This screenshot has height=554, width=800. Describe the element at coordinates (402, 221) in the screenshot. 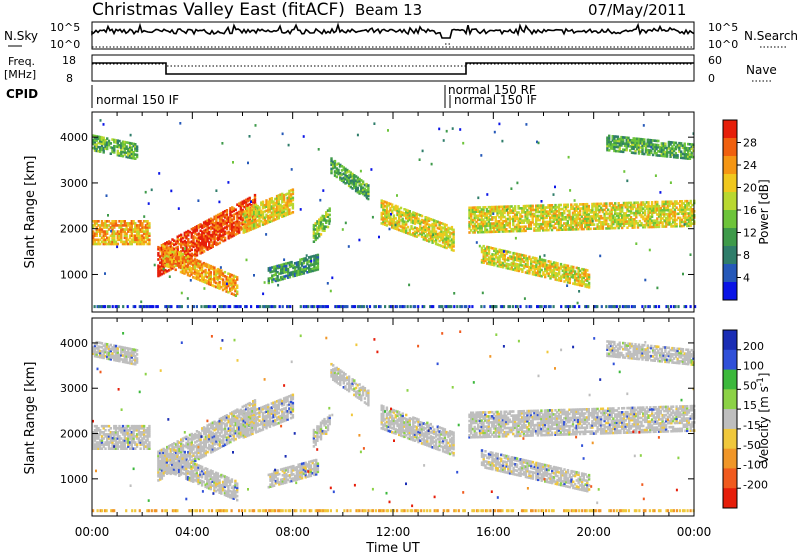

I see `power-cell-2087` at that location.